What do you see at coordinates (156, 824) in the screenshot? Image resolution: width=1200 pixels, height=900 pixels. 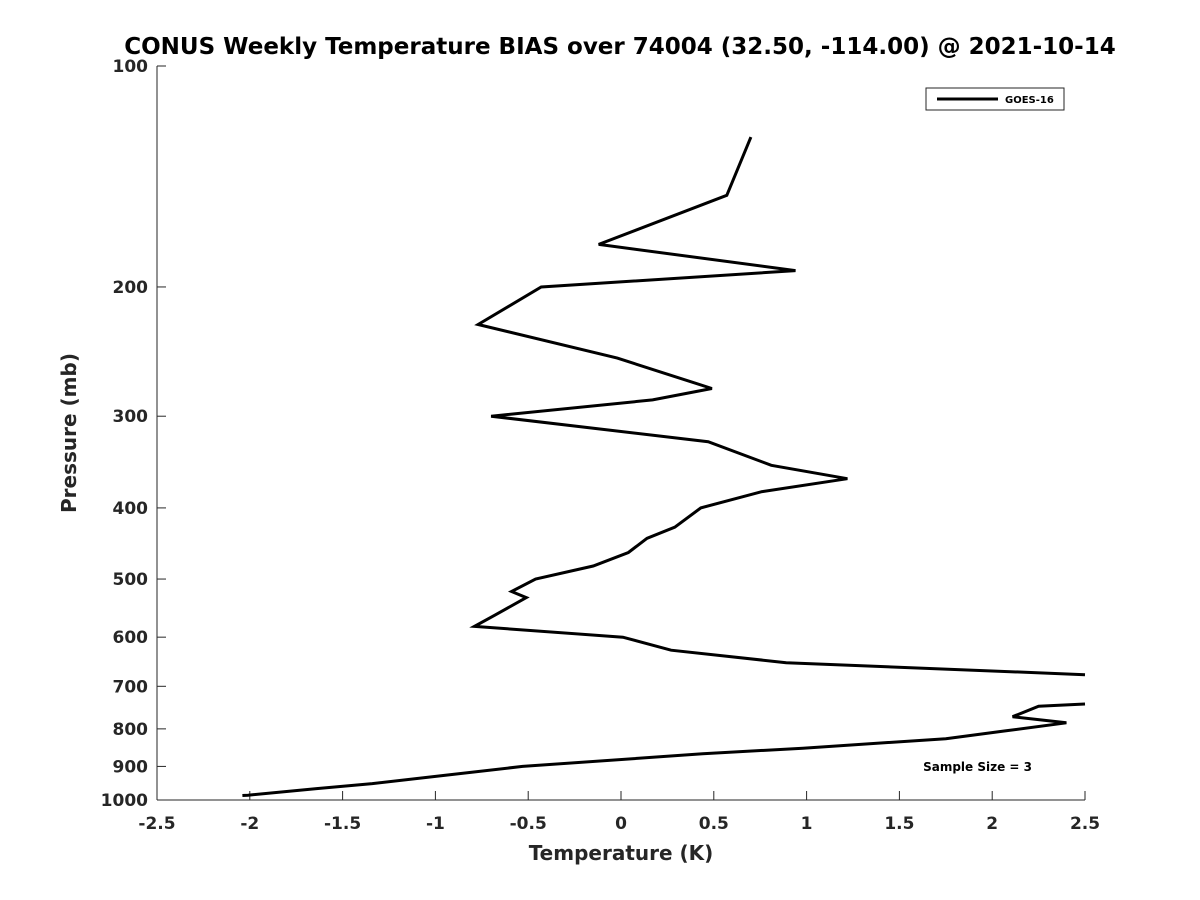 I see `x-tick-label: -2.5` at bounding box center [156, 824].